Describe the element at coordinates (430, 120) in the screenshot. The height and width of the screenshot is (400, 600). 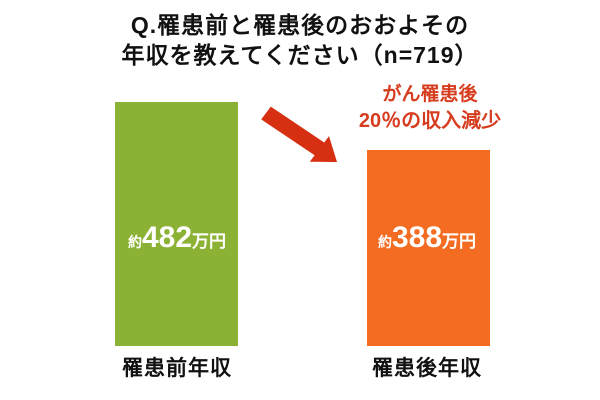
I see `decrease-annotation-line2: 20％の収入減少` at that location.